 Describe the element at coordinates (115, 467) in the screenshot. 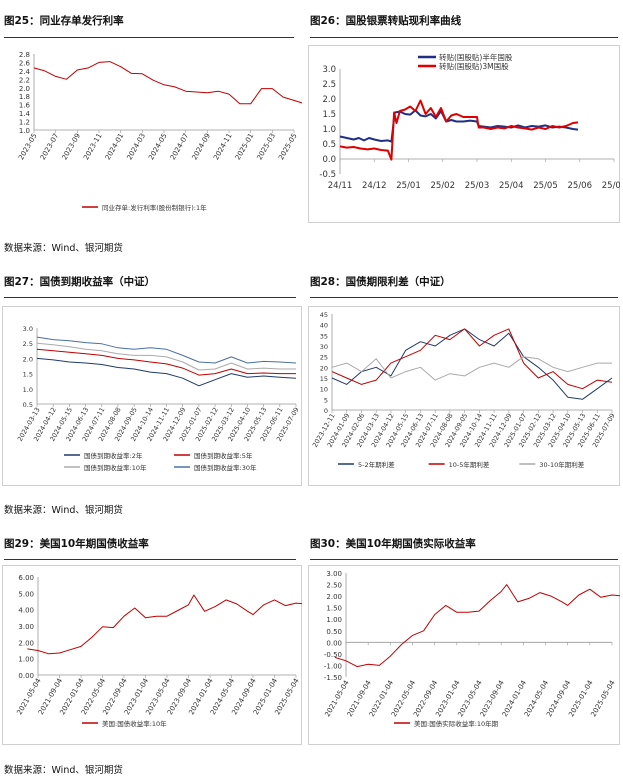

I see `fig27-legend-label: 国债到期收益率:10年` at that location.